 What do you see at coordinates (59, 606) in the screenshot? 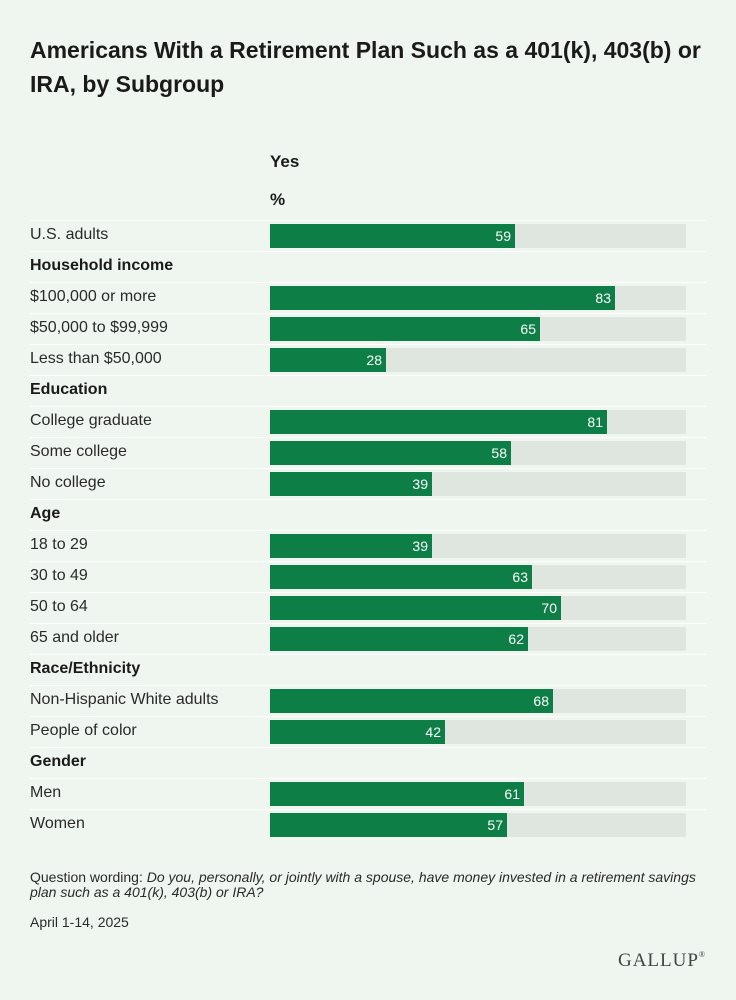
I see `category-label: 50 to 64` at bounding box center [59, 606].